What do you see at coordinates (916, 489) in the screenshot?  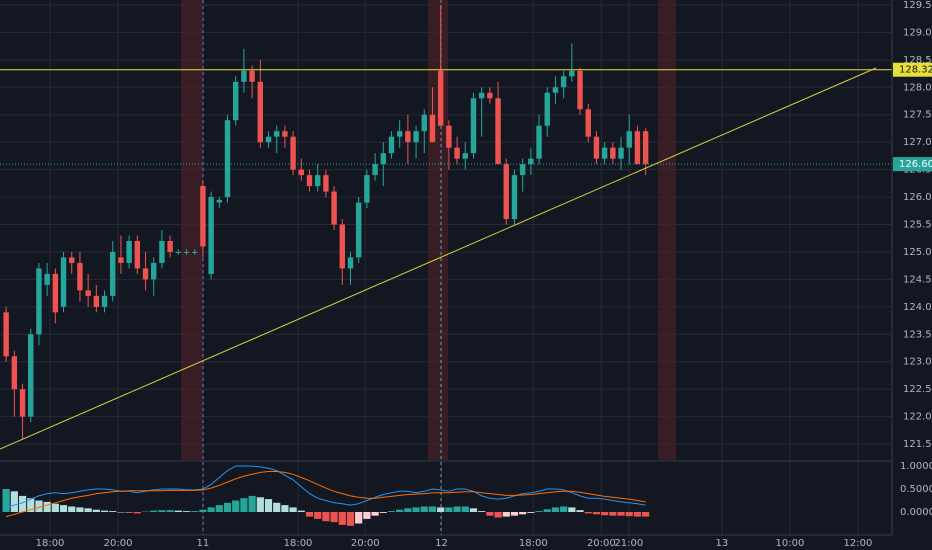 I see `y-tick-label: 0.5000` at bounding box center [916, 489].